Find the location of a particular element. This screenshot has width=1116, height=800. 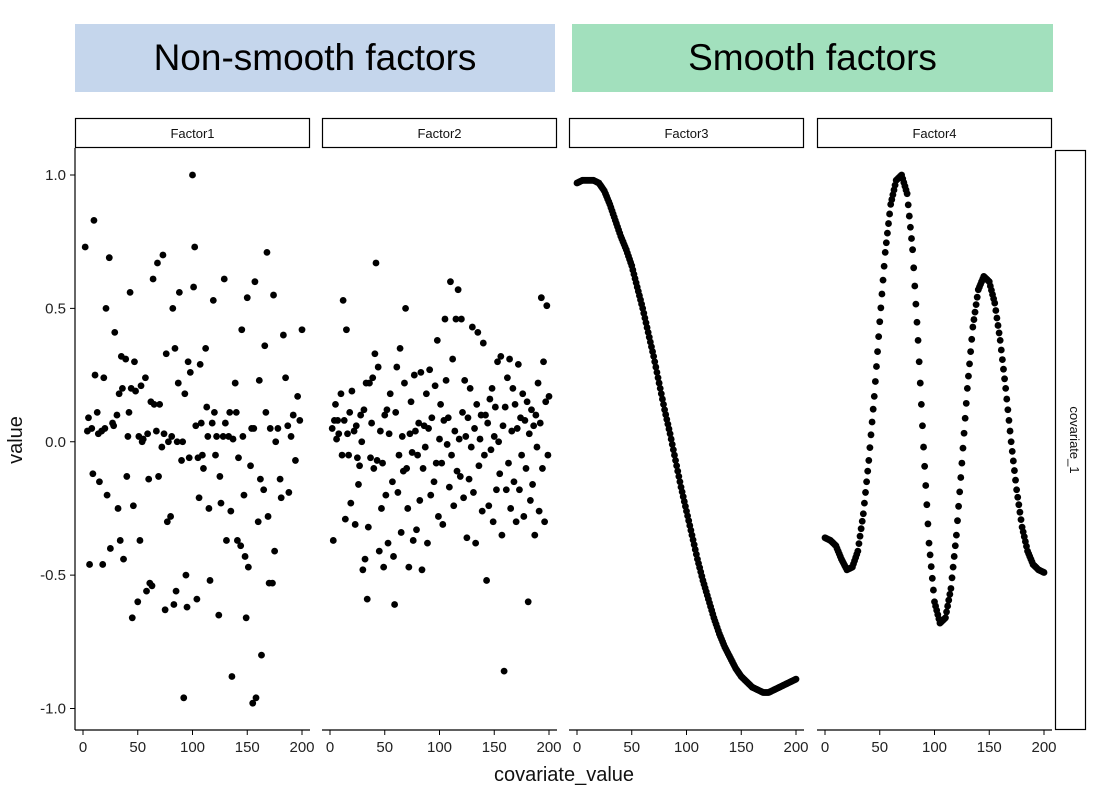

x-tick-label: 100 is located at coordinates (934, 747).